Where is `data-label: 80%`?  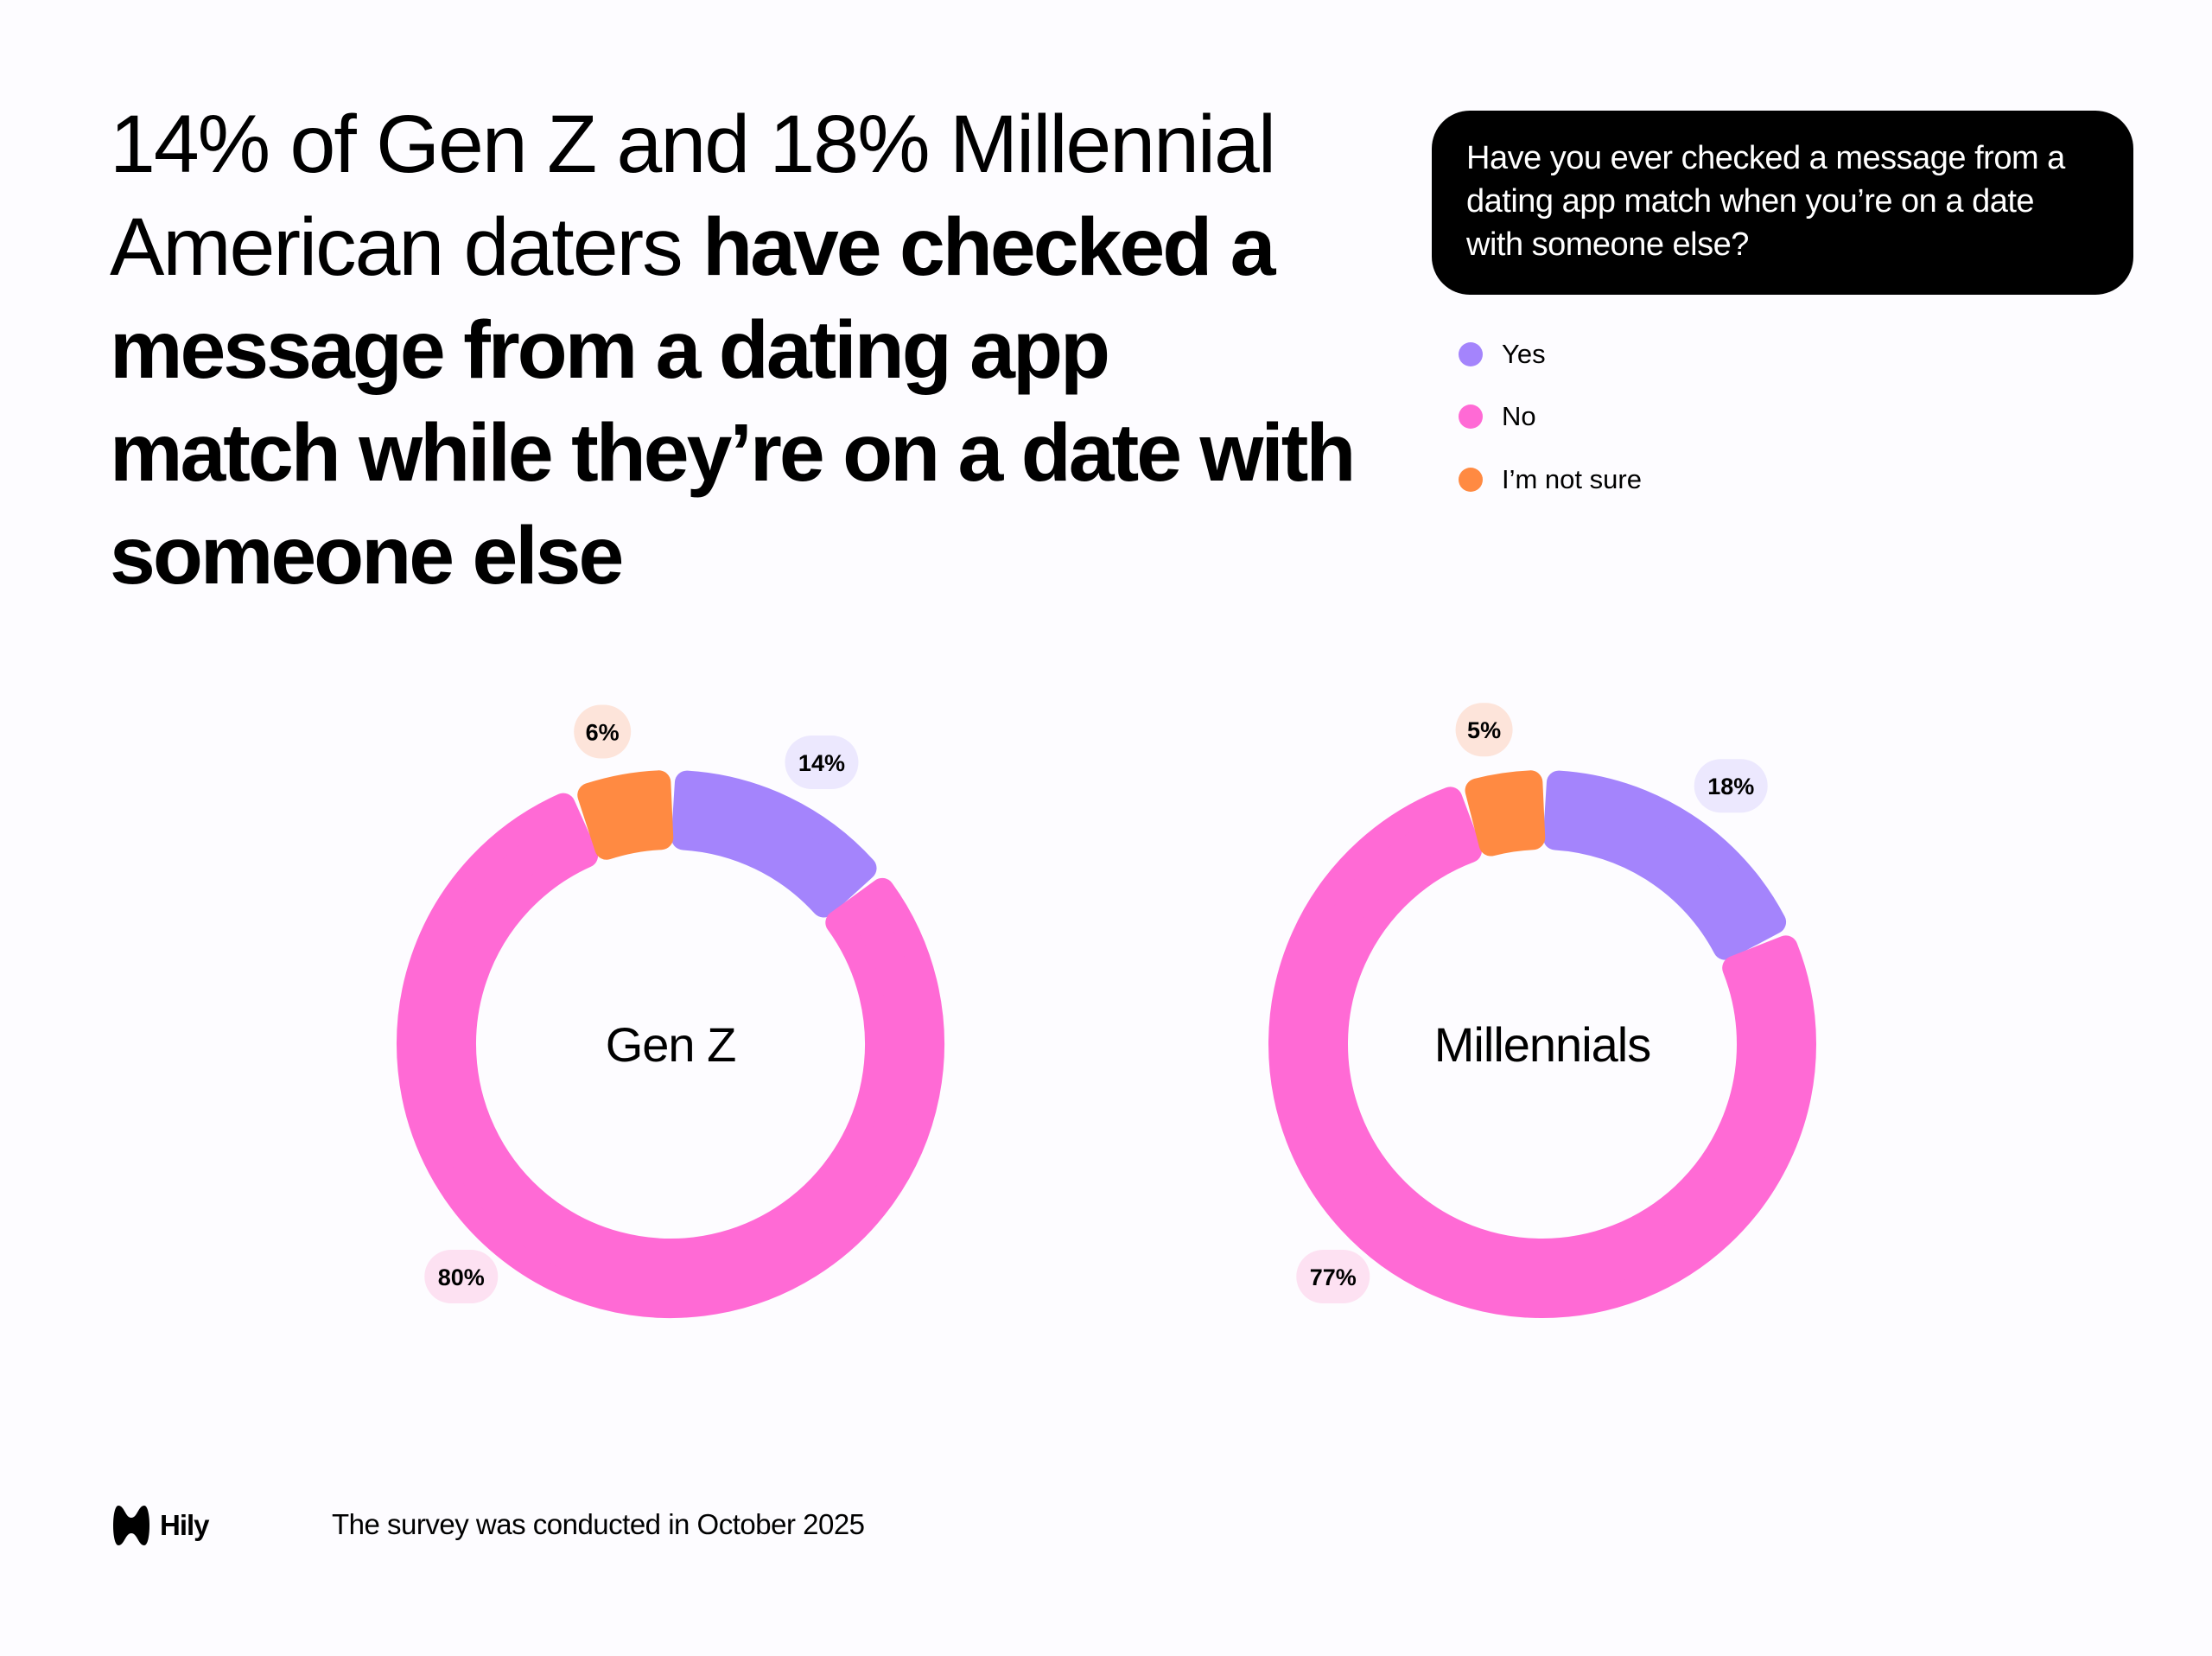
data-label: 80% is located at coordinates (461, 1277).